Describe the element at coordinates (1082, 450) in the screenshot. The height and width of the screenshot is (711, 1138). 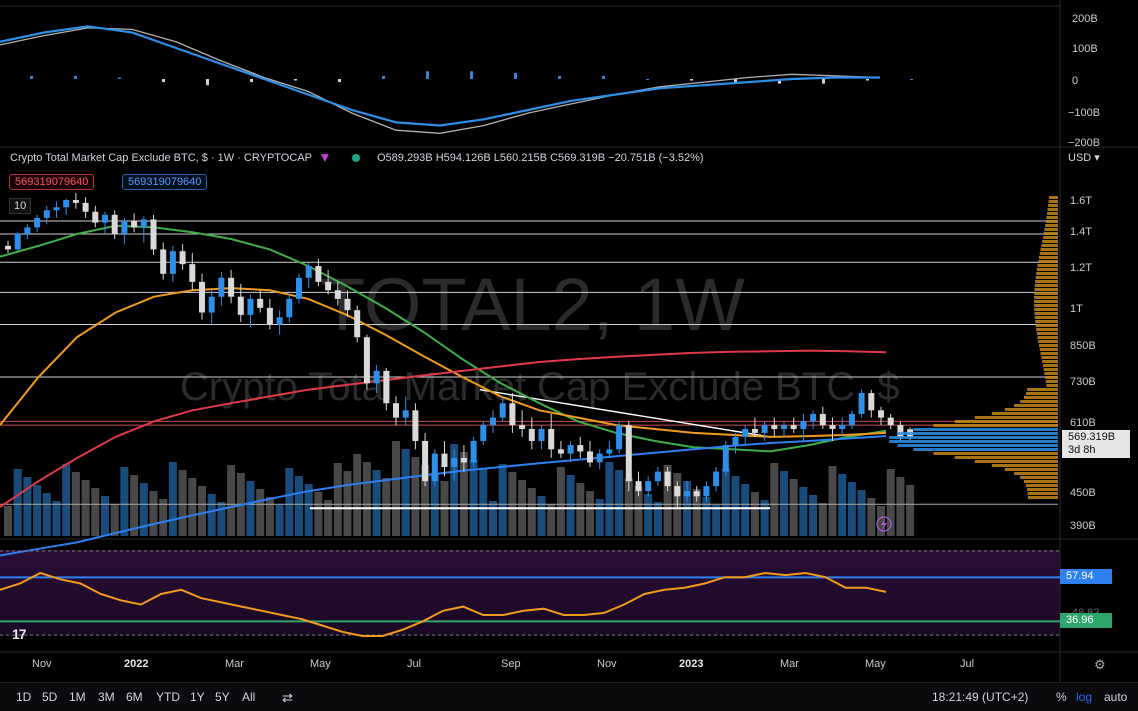
I see `bar-countdown: 3d 8h` at that location.